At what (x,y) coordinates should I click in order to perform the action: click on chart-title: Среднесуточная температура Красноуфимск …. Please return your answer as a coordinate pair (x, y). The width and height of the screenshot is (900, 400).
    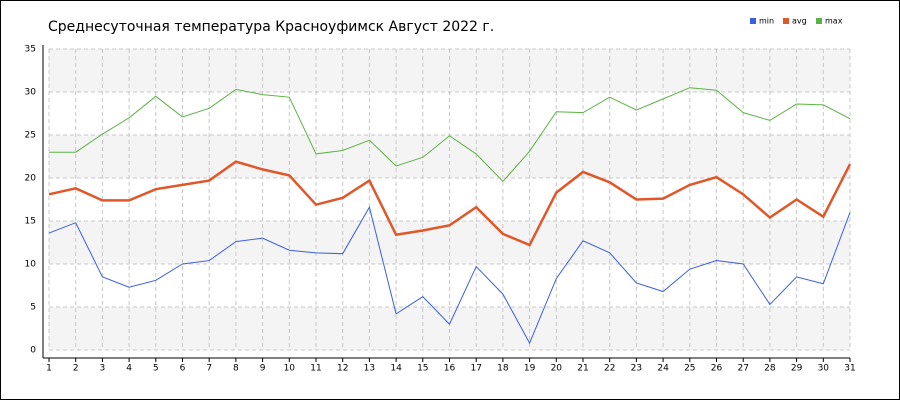
    Looking at the image, I should click on (271, 27).